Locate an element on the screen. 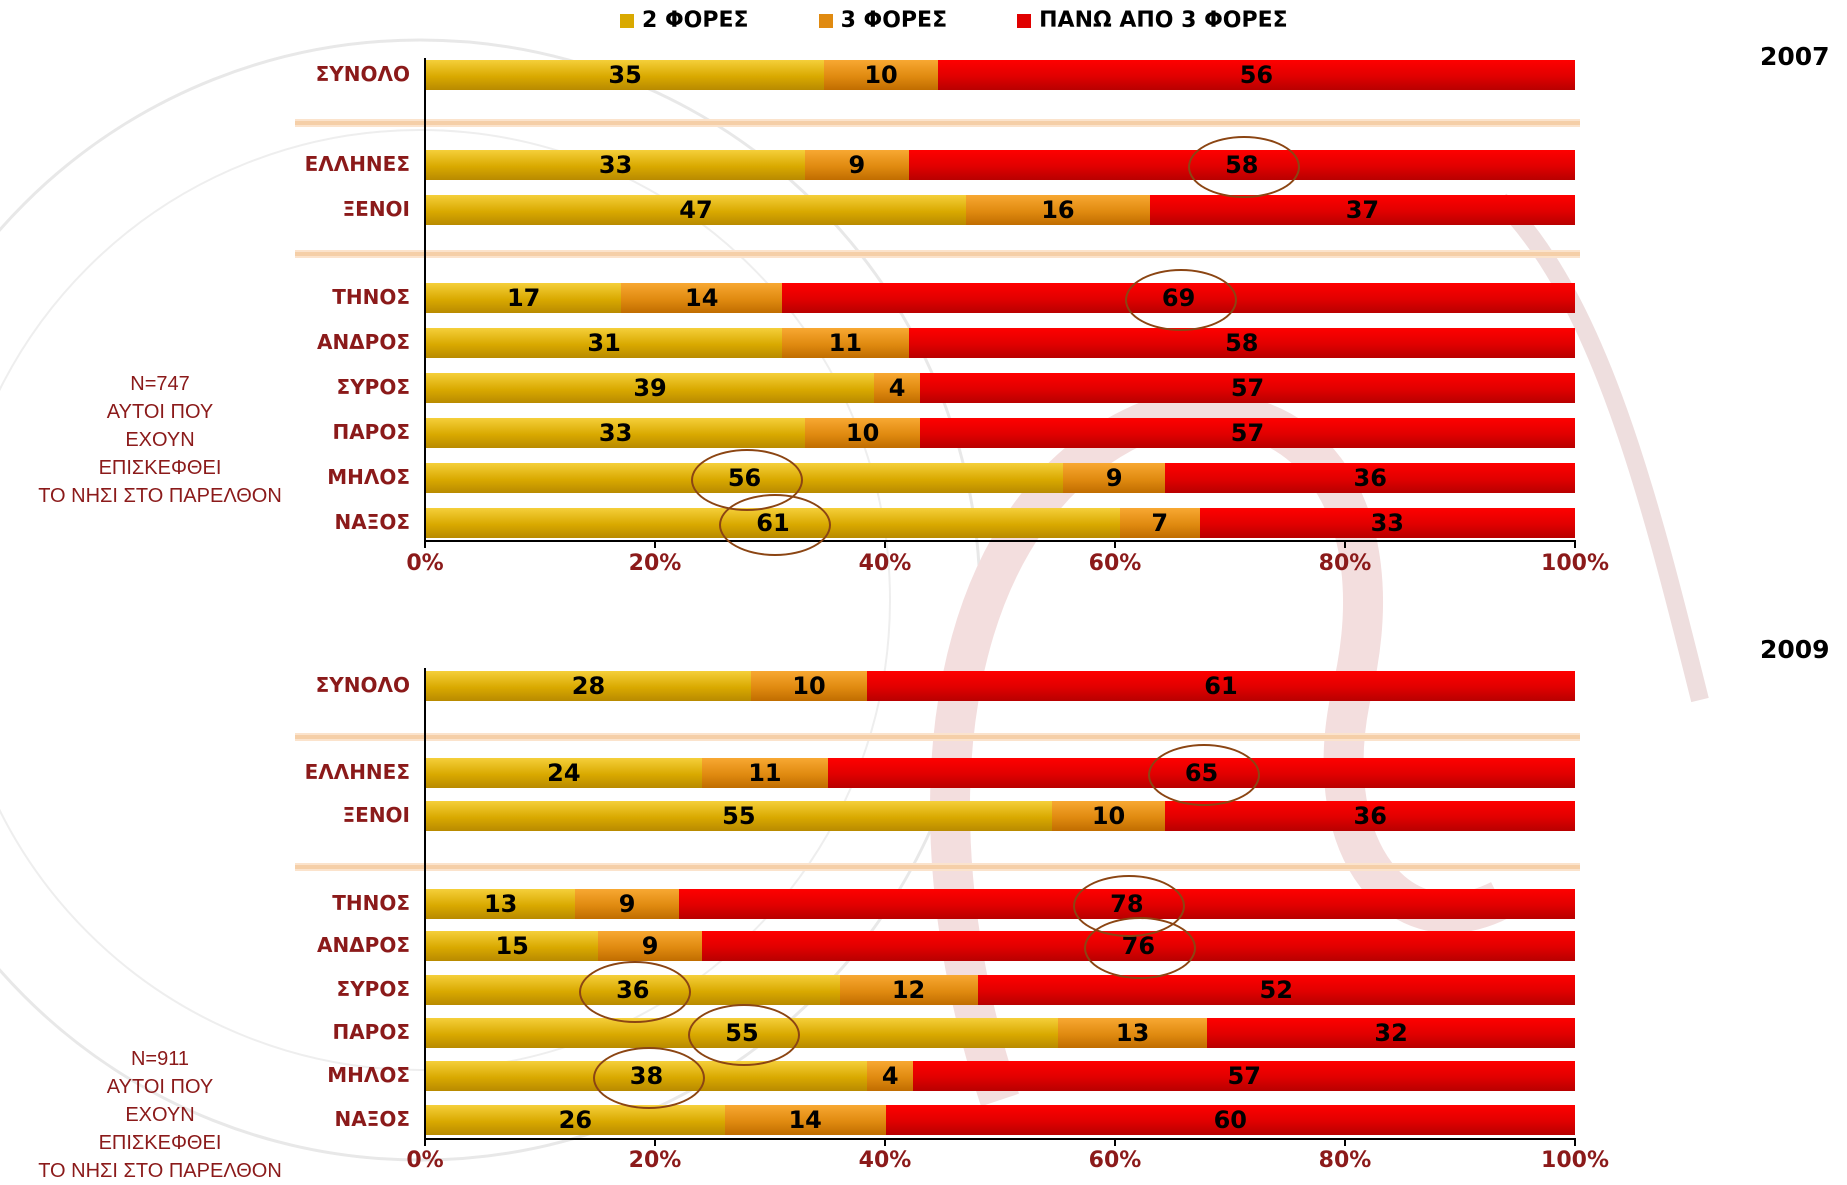  bar-segment: 57 is located at coordinates (1247, 433).